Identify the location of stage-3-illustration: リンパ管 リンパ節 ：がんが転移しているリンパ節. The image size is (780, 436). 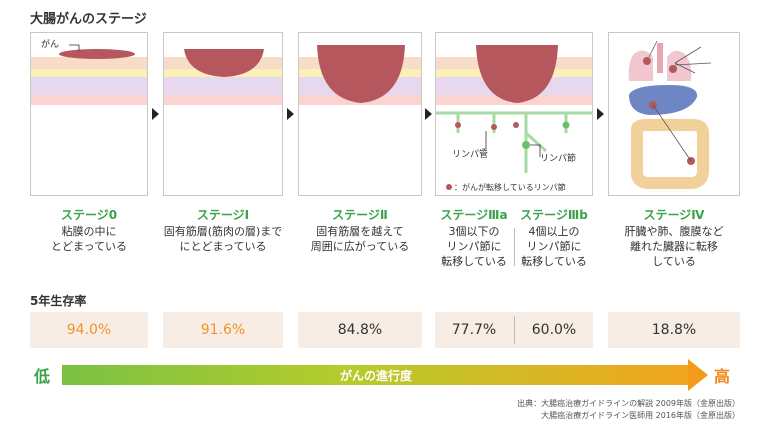
(514, 114).